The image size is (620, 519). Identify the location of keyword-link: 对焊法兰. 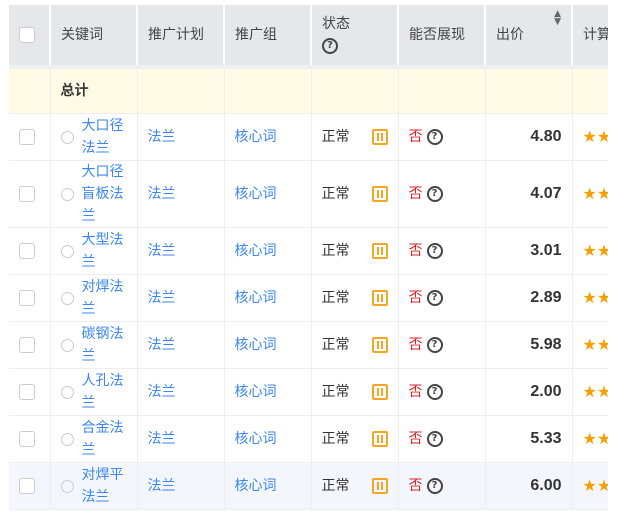
(102, 298).